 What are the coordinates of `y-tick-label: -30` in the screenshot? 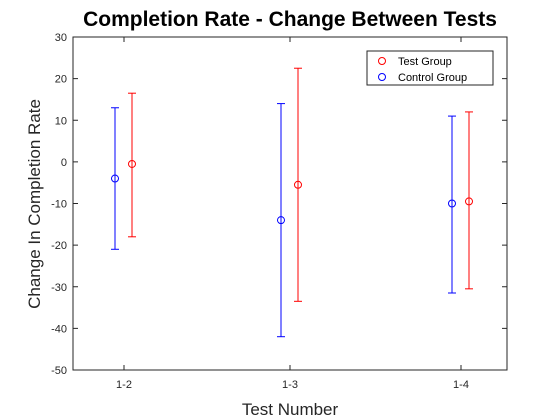 It's located at (59, 288).